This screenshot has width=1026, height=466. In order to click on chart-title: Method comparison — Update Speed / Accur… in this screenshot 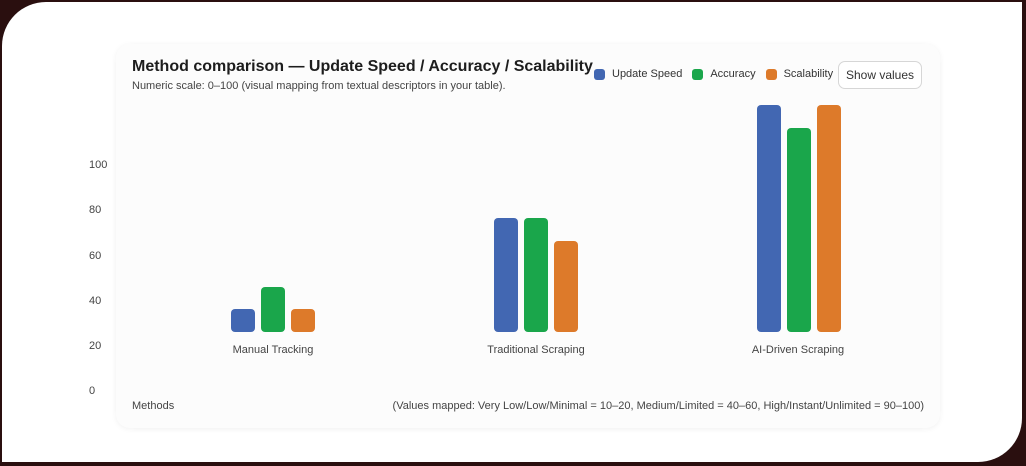, I will do `click(362, 66)`.